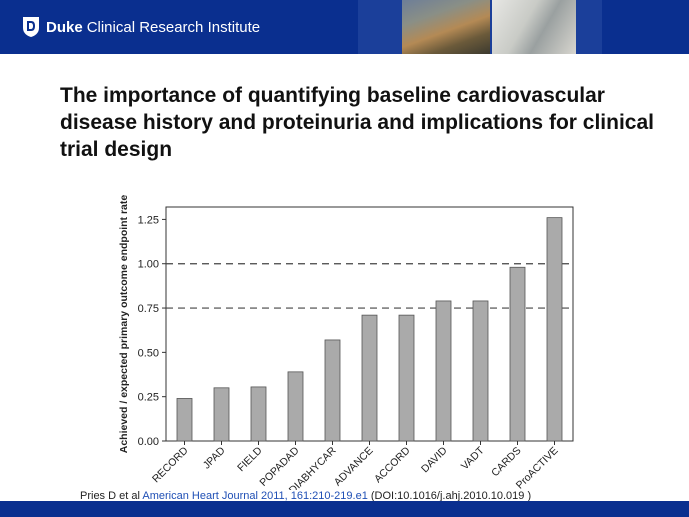 This screenshot has width=689, height=517. What do you see at coordinates (354, 467) in the screenshot?
I see `x-tick-label: ADVANCE` at bounding box center [354, 467].